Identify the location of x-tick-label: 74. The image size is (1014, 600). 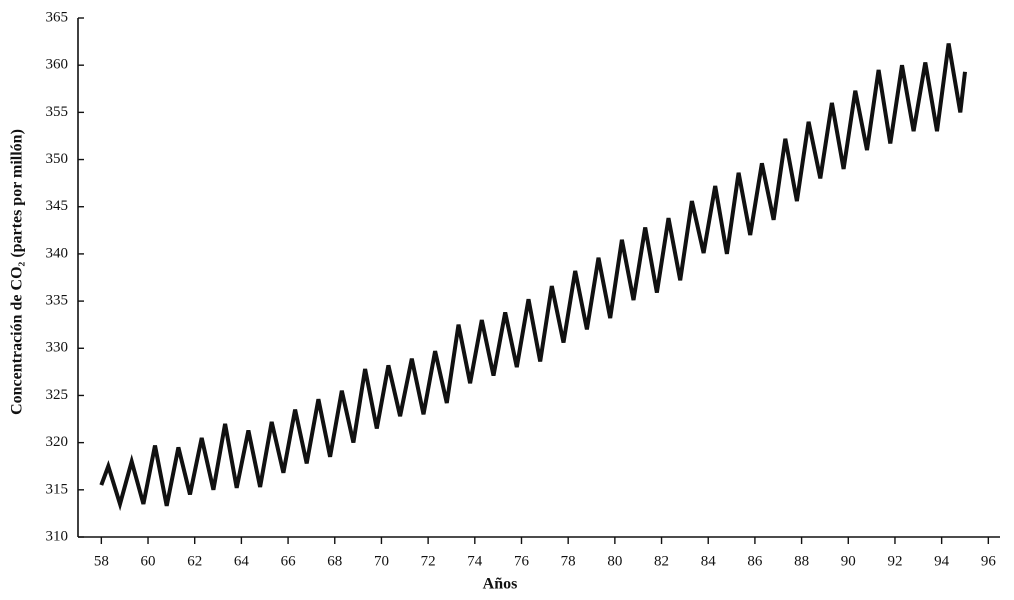
(475, 561).